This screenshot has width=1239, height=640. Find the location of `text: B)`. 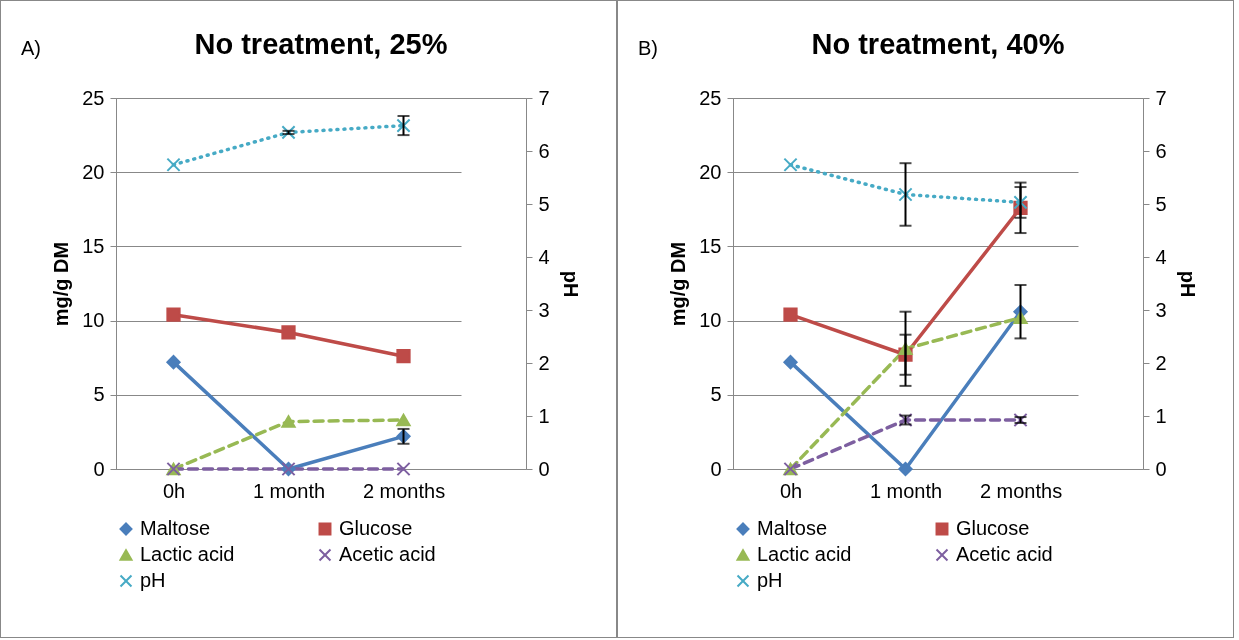

text: B) is located at coordinates (648, 48).